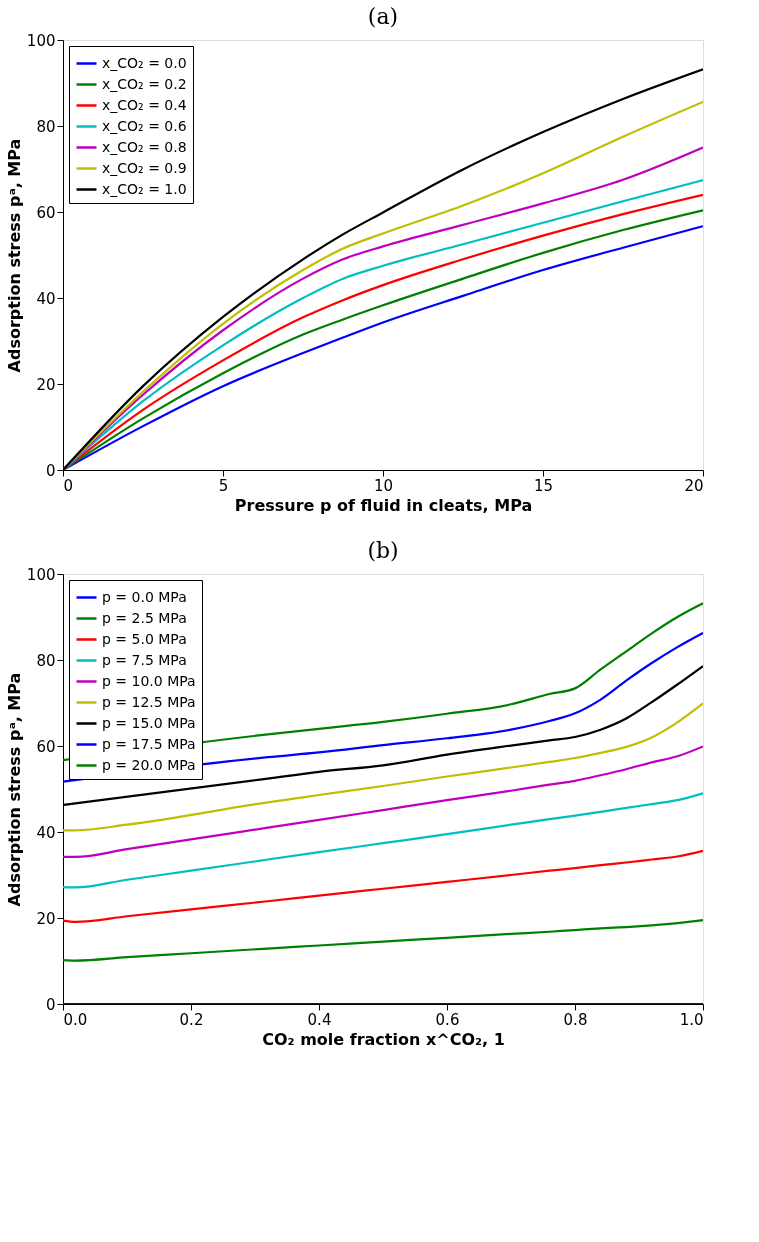 The width and height of the screenshot is (759, 1242). What do you see at coordinates (149, 722) in the screenshot?
I see `legend-label: p = 15.0 MPa` at bounding box center [149, 722].